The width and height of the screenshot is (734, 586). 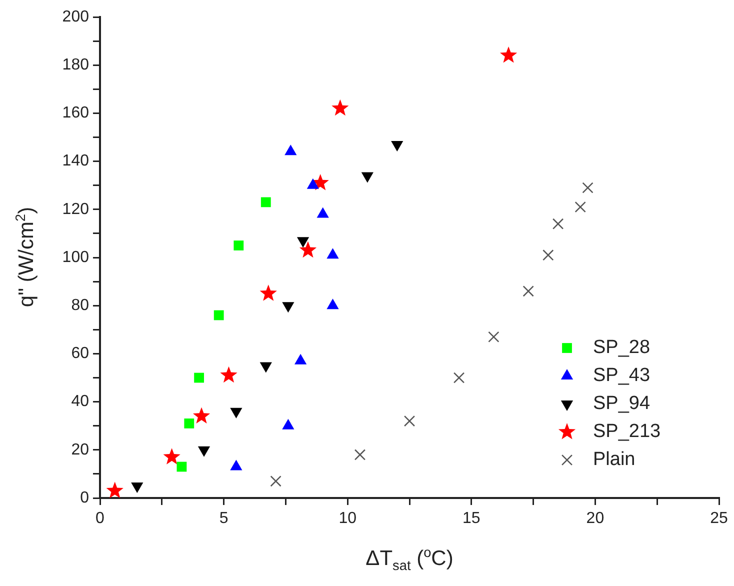 I want to click on x-tick-label: 25, so click(x=719, y=519).